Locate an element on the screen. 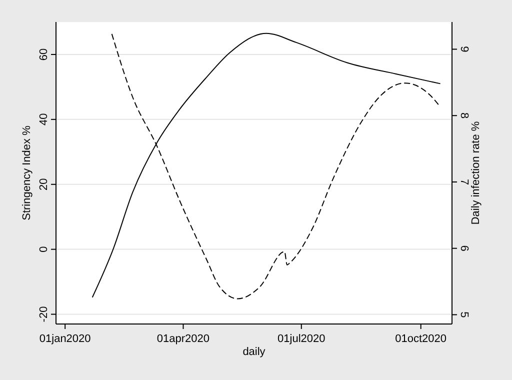  y-tick-label: 60 is located at coordinates (44, 54).